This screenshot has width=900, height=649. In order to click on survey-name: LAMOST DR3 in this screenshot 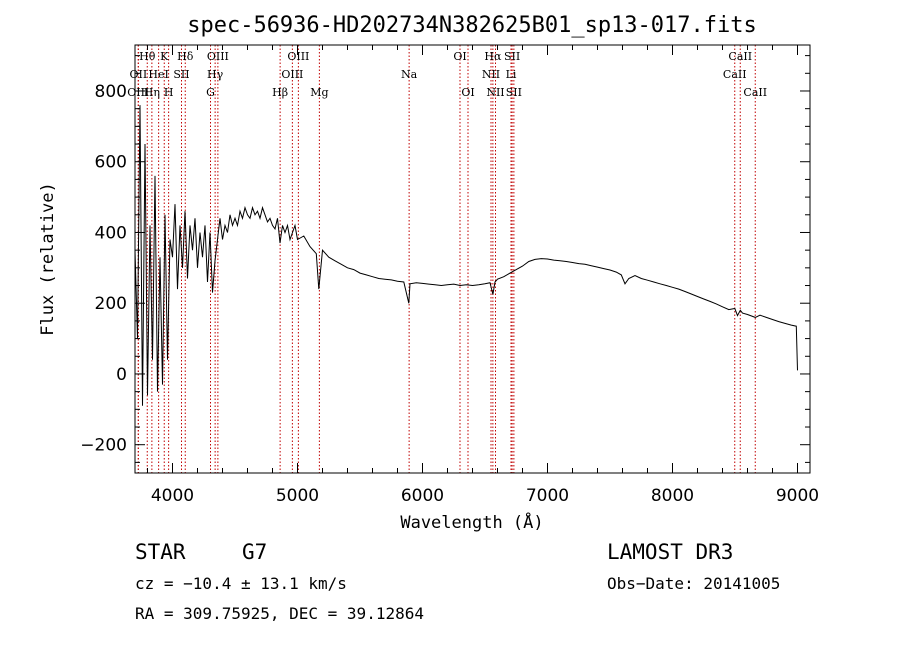, I will do `click(670, 552)`.